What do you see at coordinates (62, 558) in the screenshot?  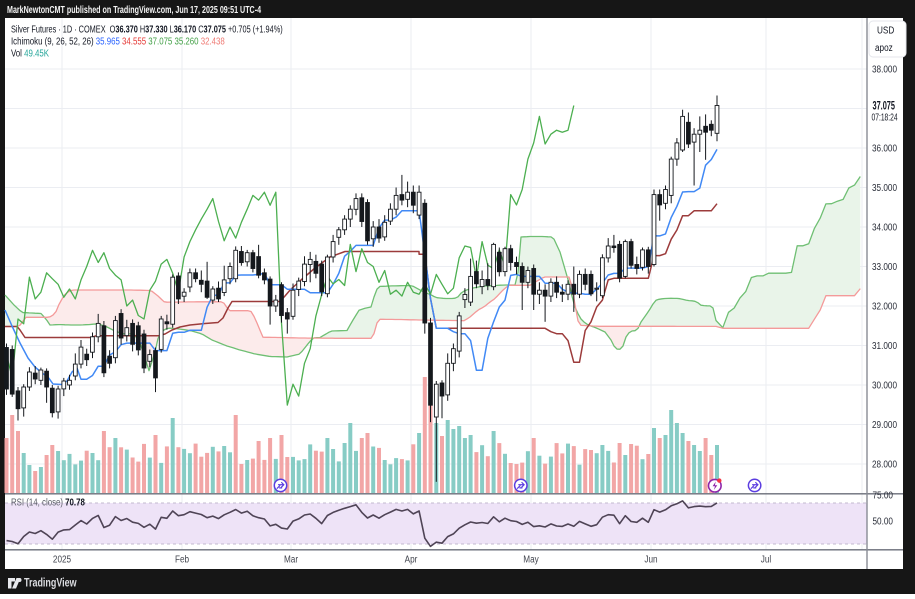 I see `svg-text: 2025` at bounding box center [62, 558].